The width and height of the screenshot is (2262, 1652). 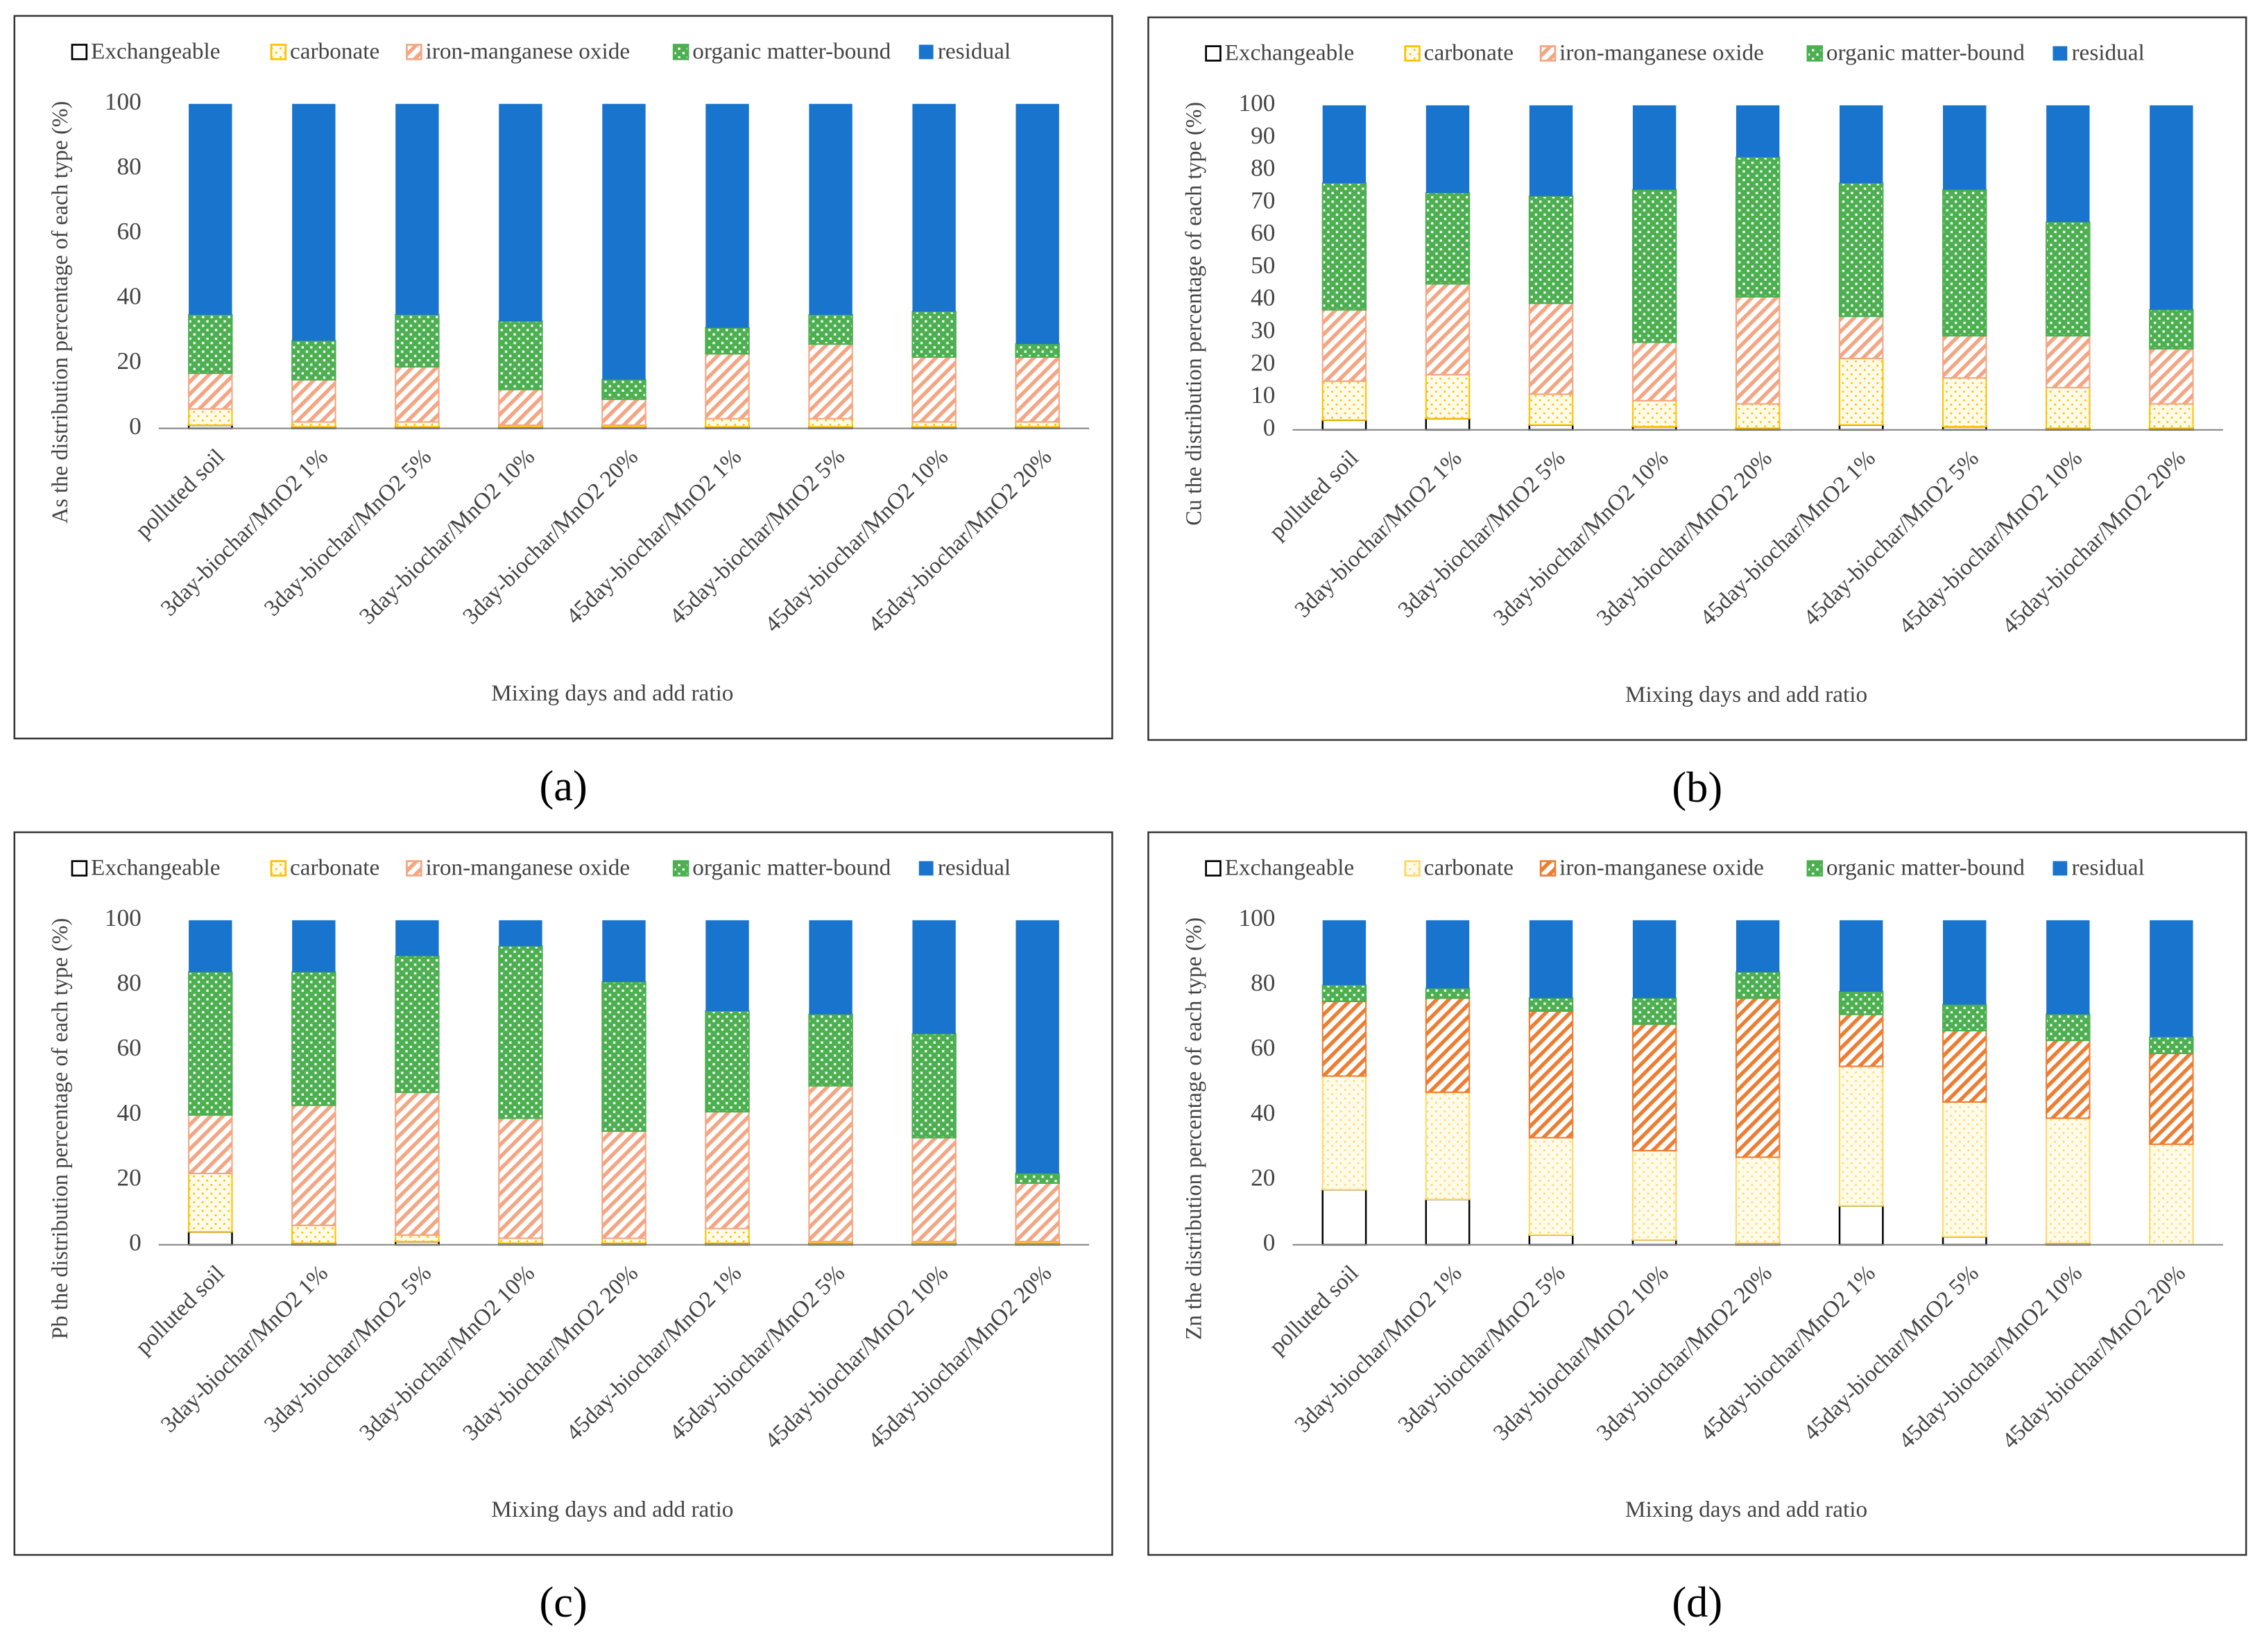 I want to click on y-tick-label: 70, so click(x=1263, y=200).